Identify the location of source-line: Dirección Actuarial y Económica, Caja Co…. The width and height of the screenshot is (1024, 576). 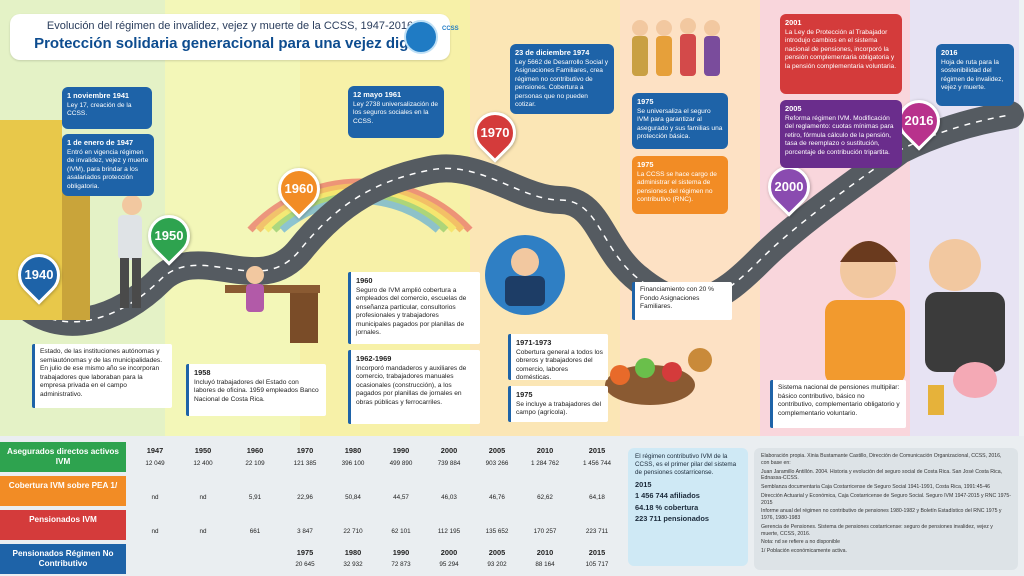
(886, 499).